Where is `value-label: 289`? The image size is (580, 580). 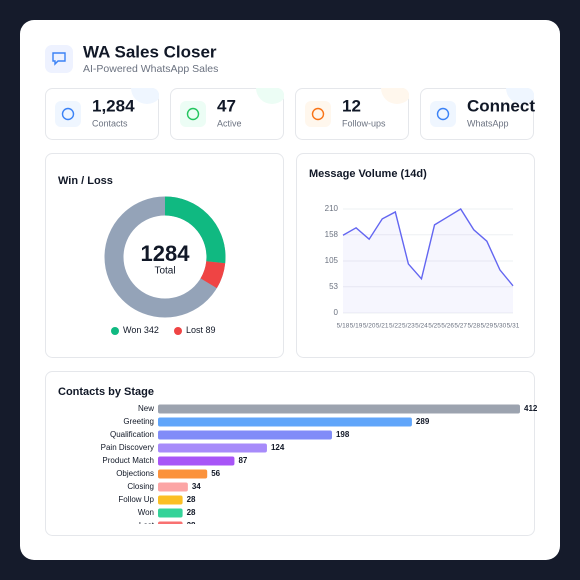 value-label: 289 is located at coordinates (423, 421).